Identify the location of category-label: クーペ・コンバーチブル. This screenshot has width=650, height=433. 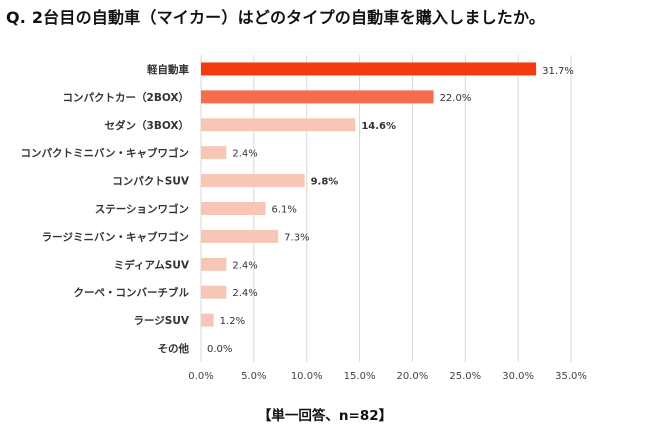
(132, 292).